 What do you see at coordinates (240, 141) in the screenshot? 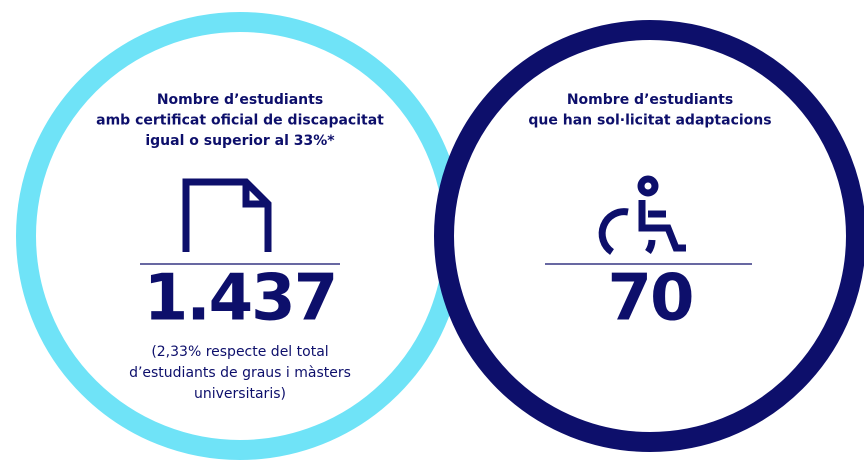
I see `panel-title: igual o superior al 33%*` at bounding box center [240, 141].